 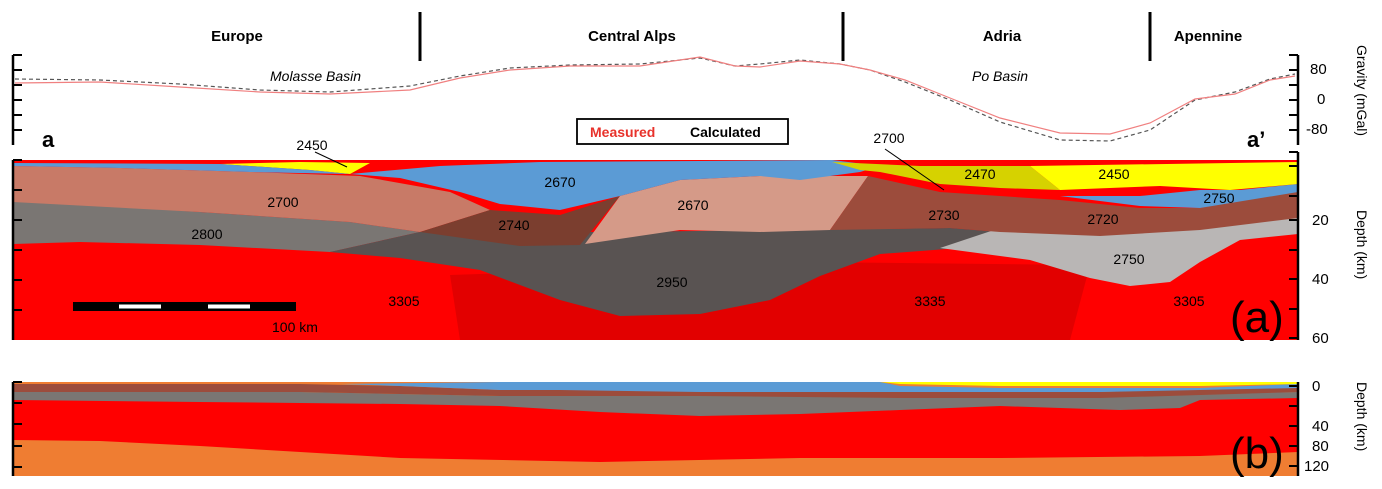 What do you see at coordinates (16, 249) in the screenshot?
I see `section-a-left-axis` at bounding box center [16, 249].